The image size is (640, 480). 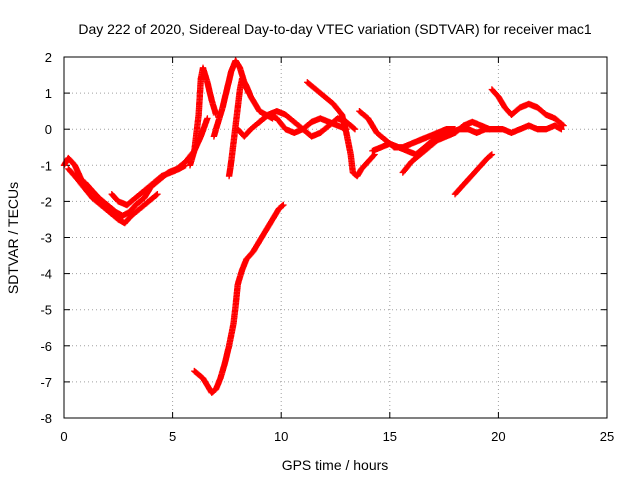 I want to click on x-tick-label: 10, so click(x=281, y=436).